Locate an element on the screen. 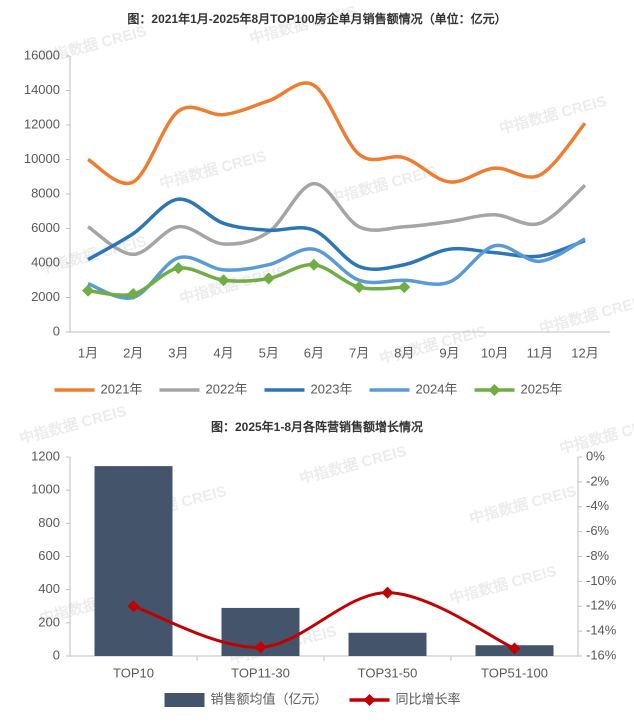 The image size is (634, 724). x-tick-label: 1月 is located at coordinates (88, 352).